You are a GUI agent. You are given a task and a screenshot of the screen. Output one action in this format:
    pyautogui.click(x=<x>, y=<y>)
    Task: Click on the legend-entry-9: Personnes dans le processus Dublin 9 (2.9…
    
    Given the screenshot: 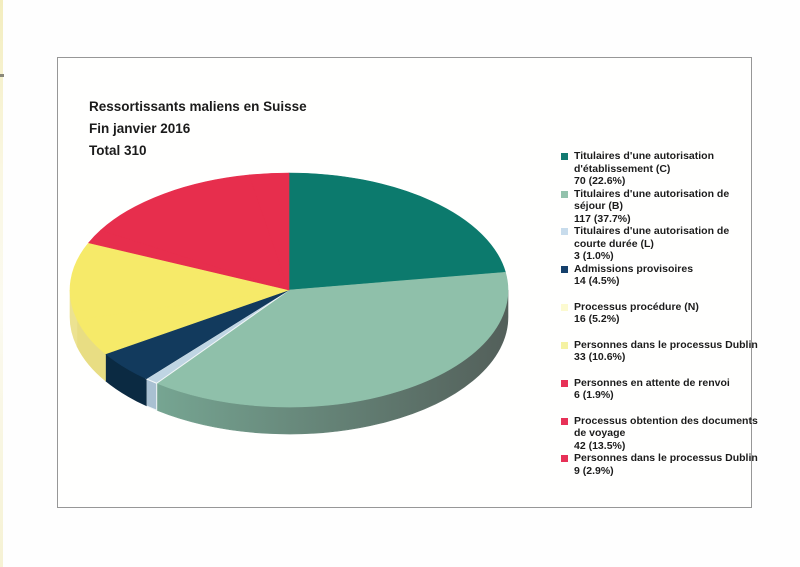 What is the action you would take?
    pyautogui.click(x=661, y=464)
    